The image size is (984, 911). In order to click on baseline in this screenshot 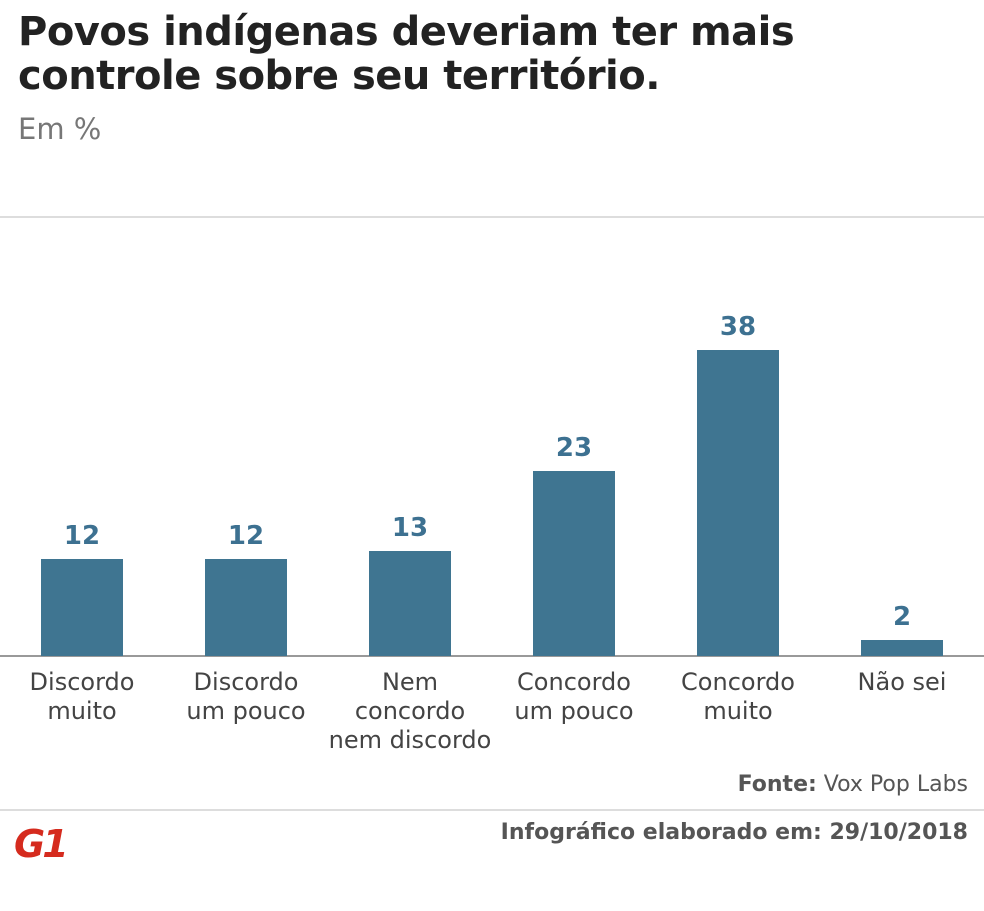, I will do `click(492, 656)`.